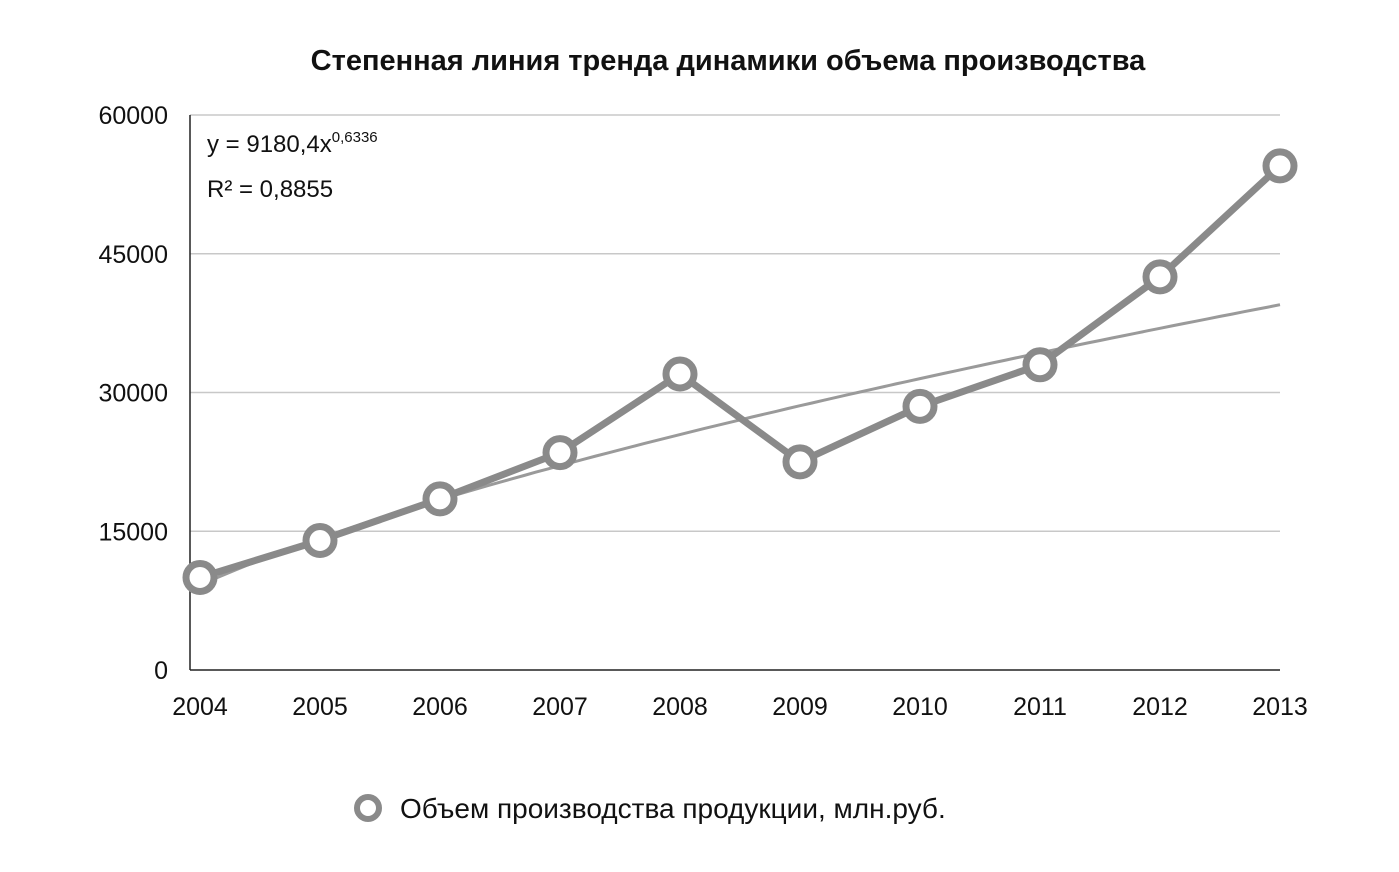  I want to click on x-tick-label: 2013, so click(1280, 707).